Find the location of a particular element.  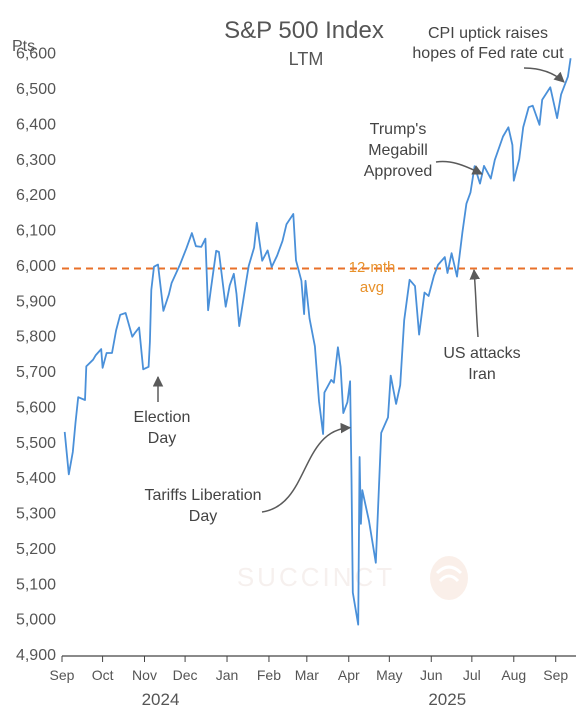

x-tick-label: Nov is located at coordinates (144, 675).